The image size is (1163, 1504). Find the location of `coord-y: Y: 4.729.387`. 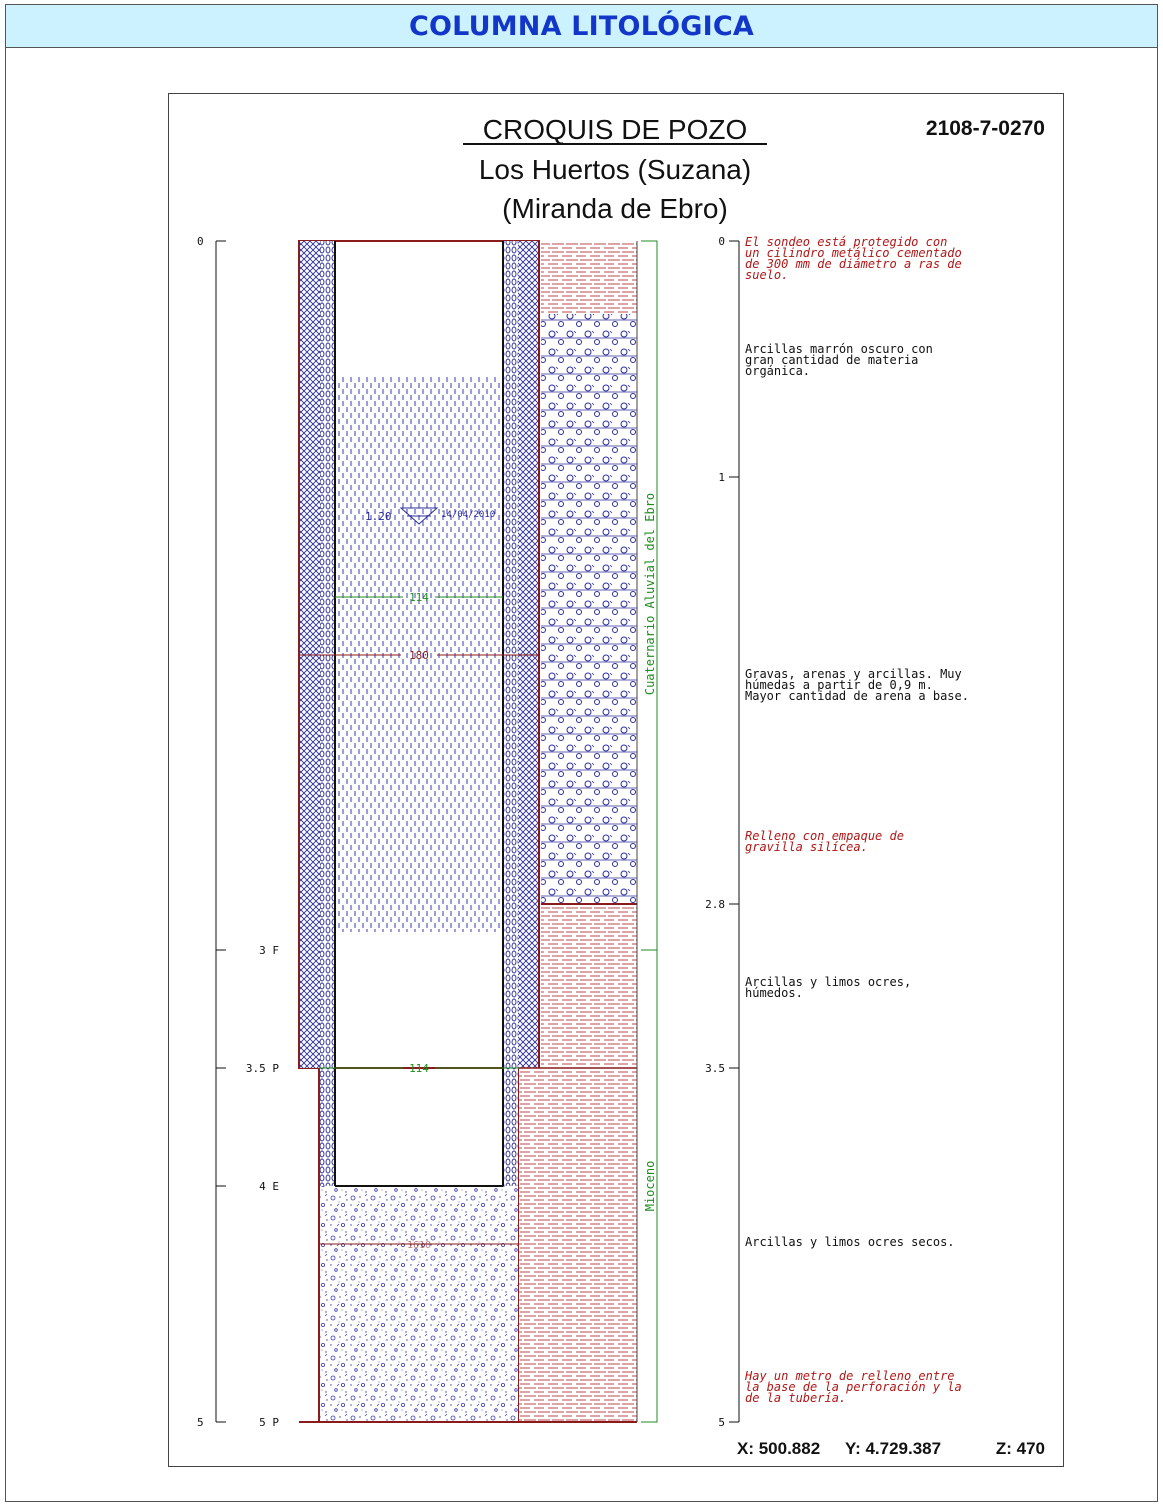

coord-y: Y: 4.729.387 is located at coordinates (893, 1448).